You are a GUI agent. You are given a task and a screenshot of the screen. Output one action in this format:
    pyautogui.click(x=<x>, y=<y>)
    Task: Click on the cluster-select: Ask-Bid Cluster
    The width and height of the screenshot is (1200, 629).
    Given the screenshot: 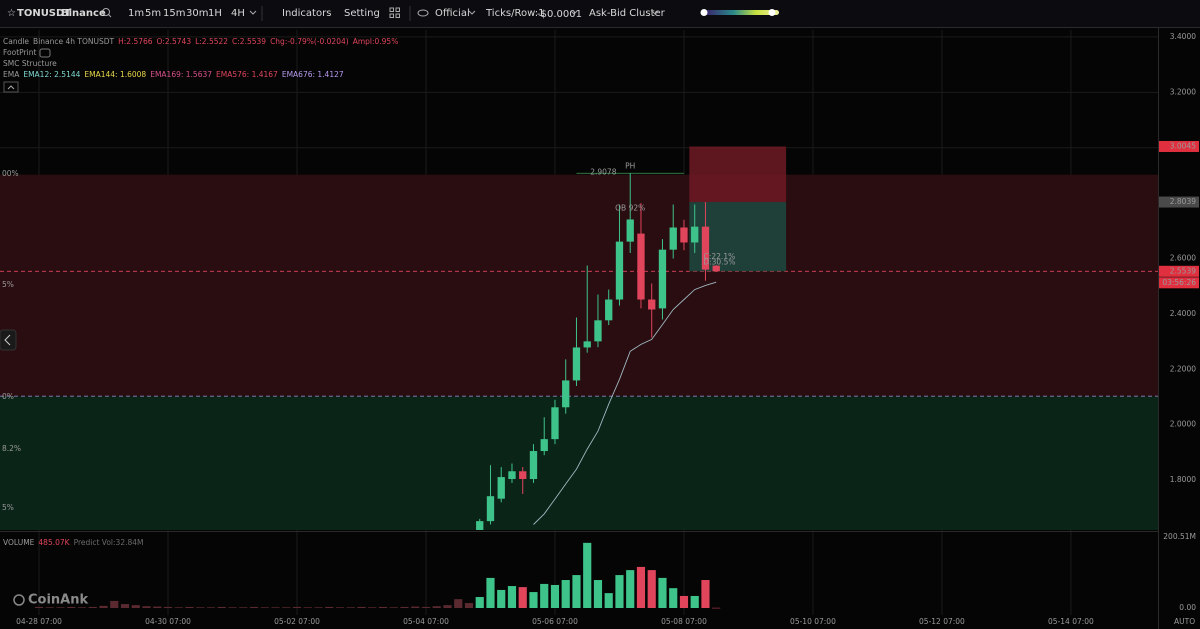 What is the action you would take?
    pyautogui.click(x=627, y=13)
    